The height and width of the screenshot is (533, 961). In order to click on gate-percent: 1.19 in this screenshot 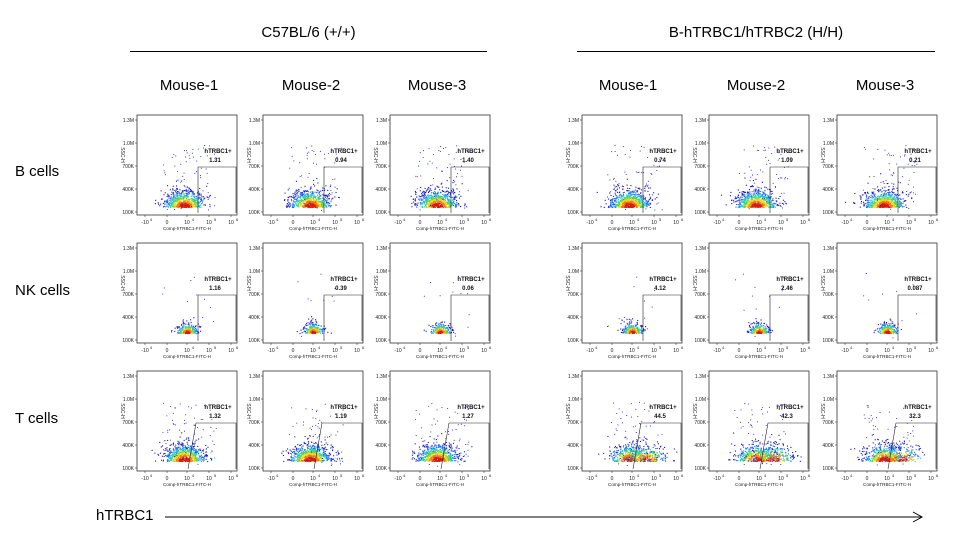, I will do `click(341, 417)`.